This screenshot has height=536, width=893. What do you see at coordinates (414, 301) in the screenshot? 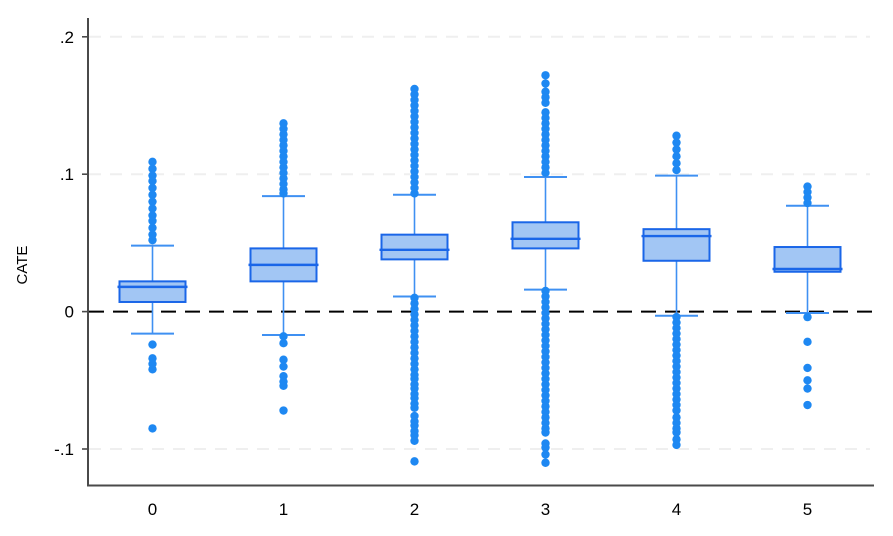
I see `box-category-2: 2` at bounding box center [414, 301].